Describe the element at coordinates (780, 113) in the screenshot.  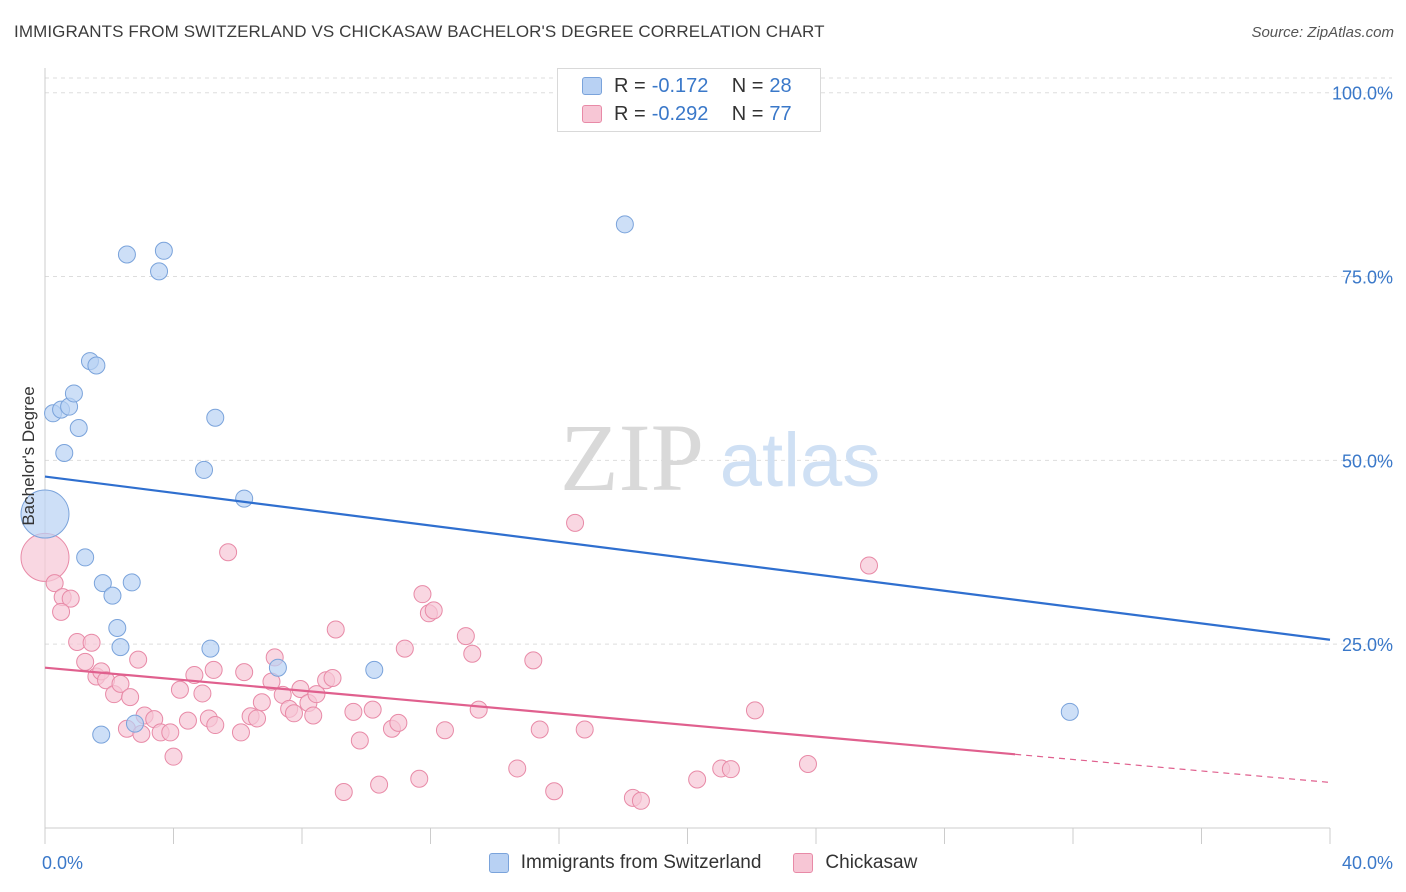
I see `legend-n-value: 77` at that location.